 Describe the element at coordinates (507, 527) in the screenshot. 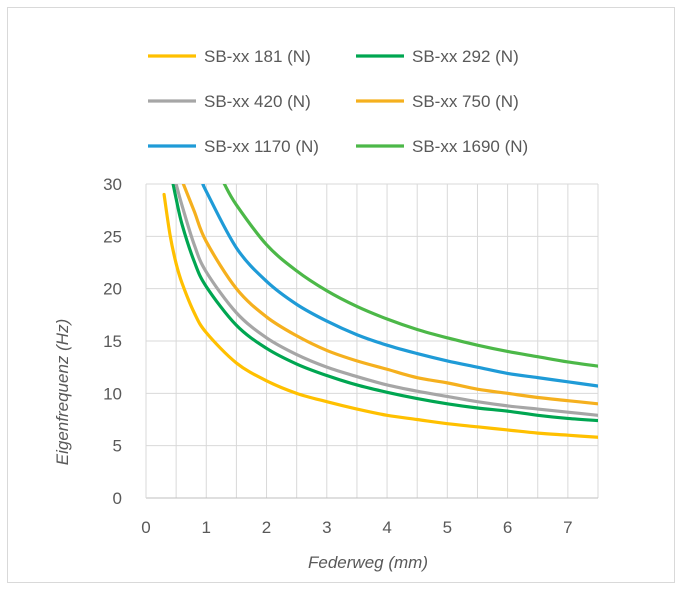

I see `x-tick-label: 6` at that location.